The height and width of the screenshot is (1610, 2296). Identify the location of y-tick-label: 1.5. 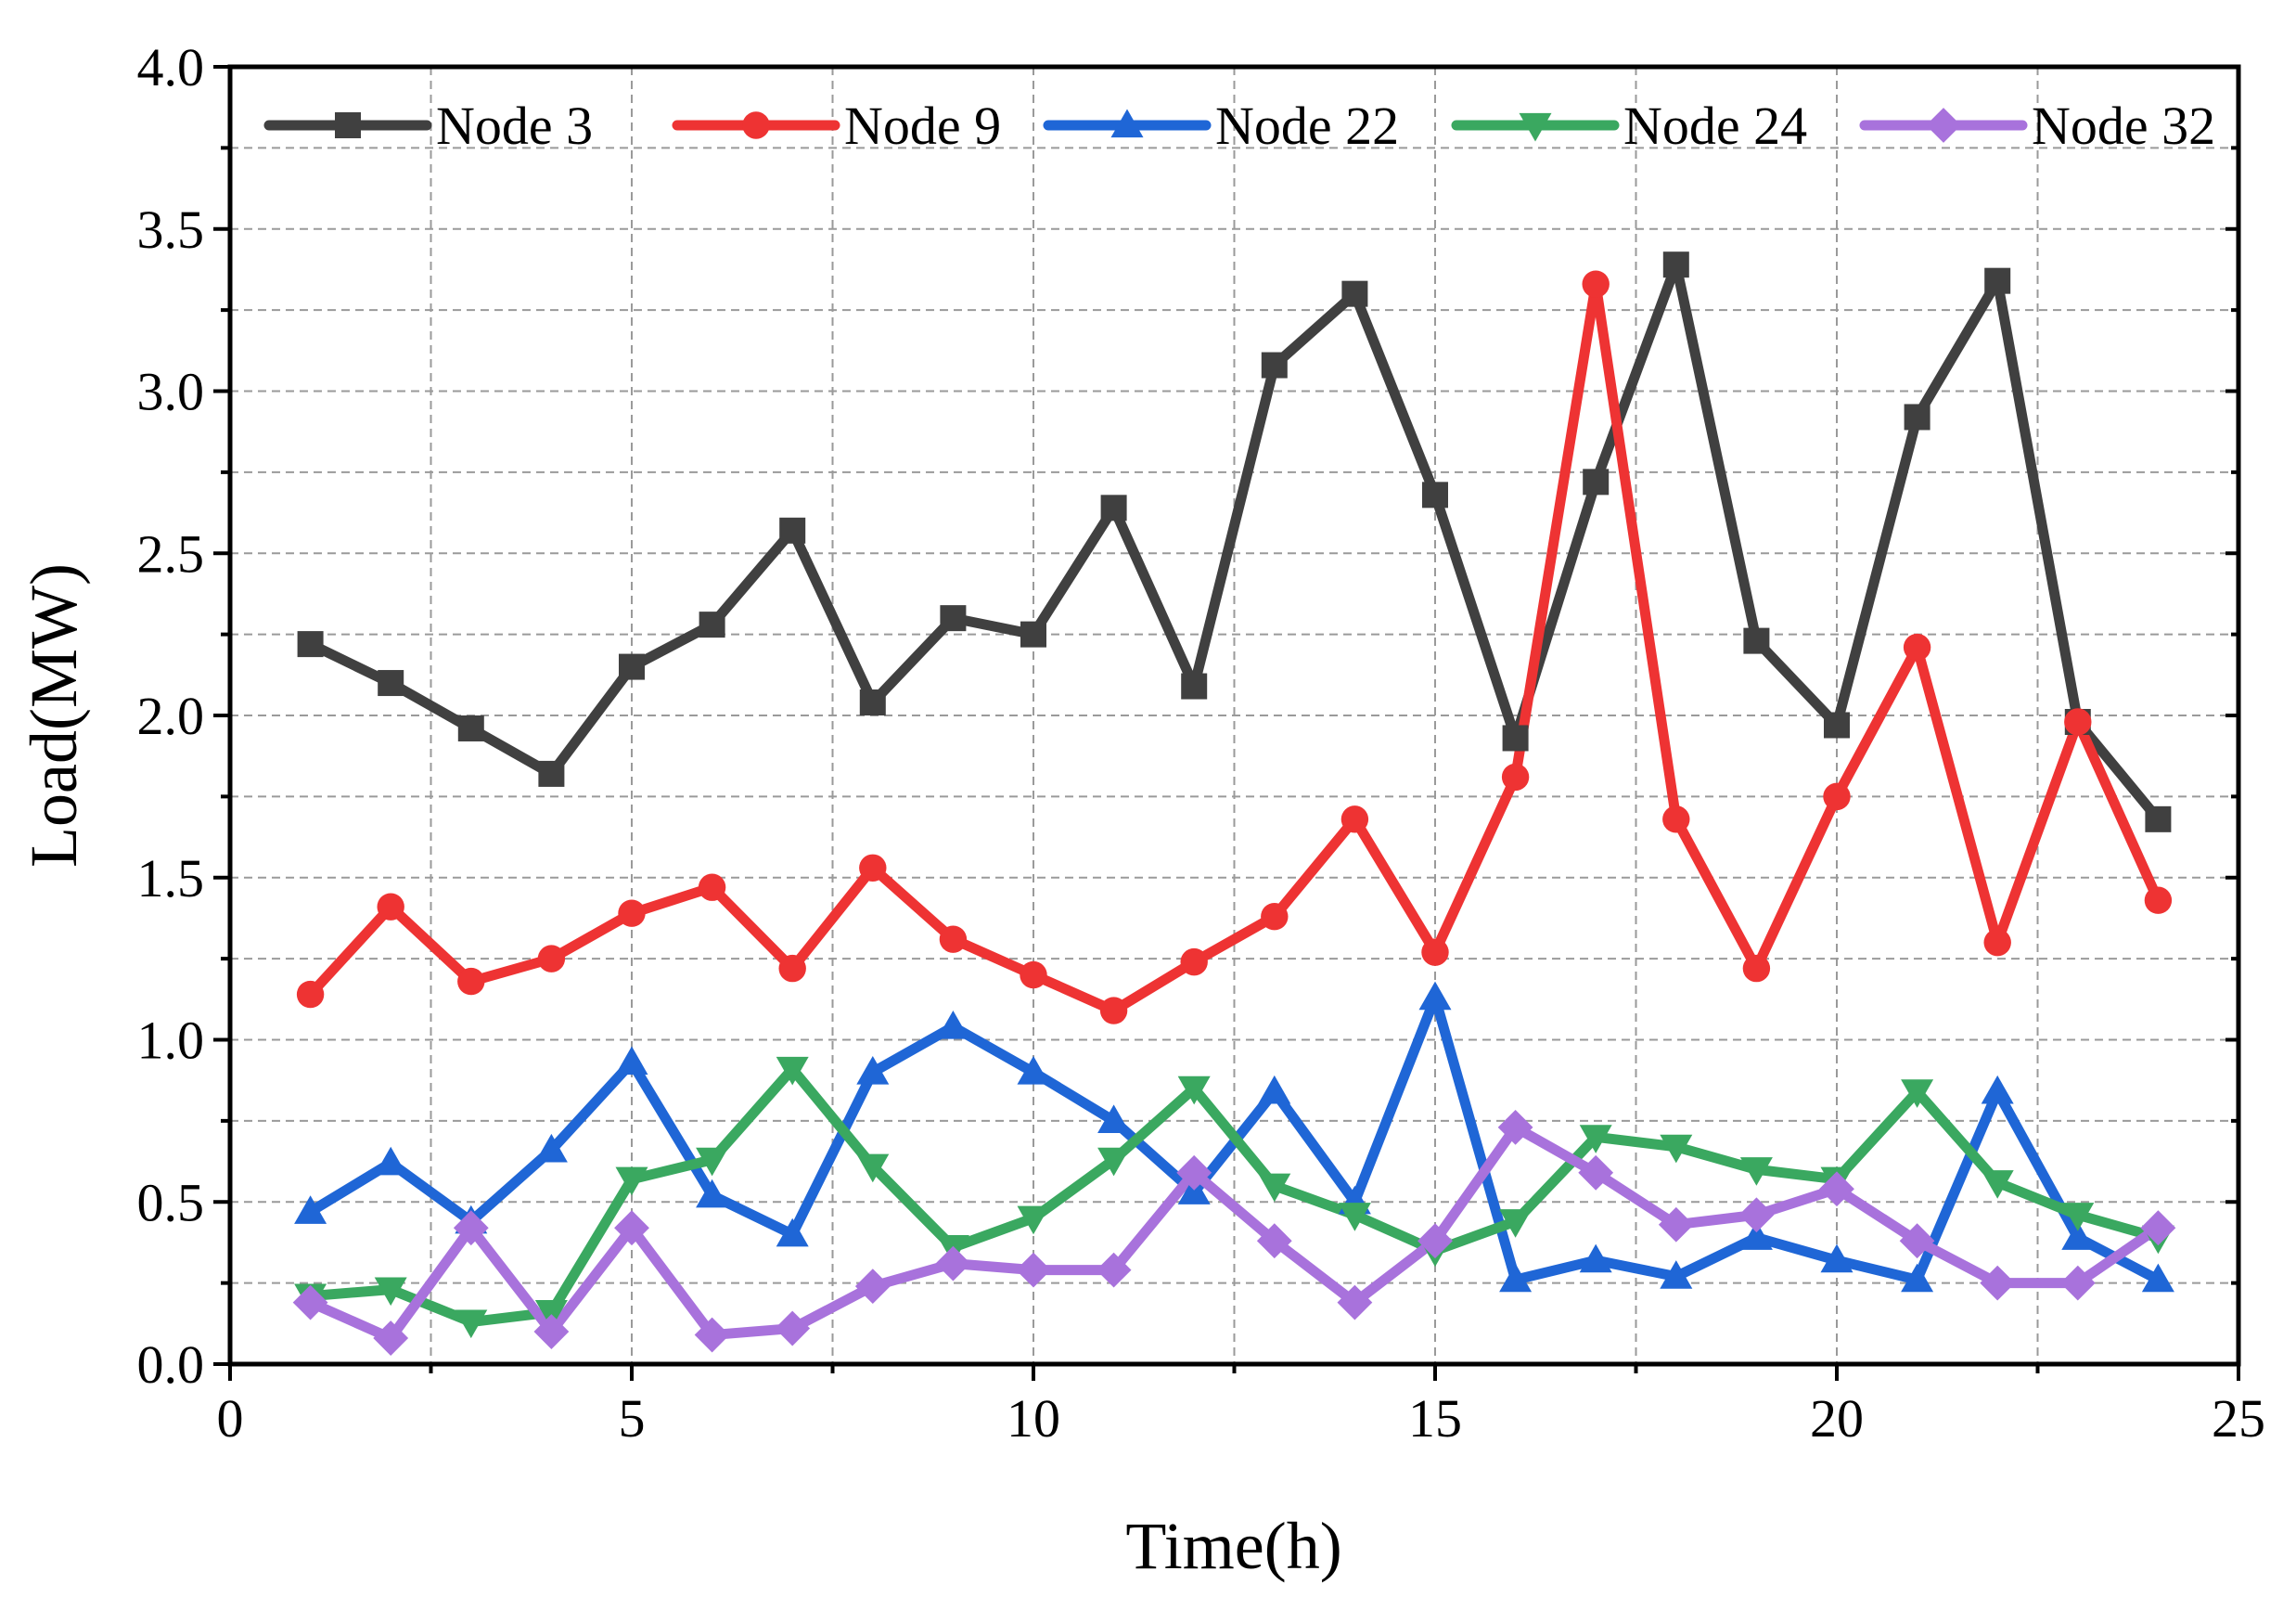
(171, 878).